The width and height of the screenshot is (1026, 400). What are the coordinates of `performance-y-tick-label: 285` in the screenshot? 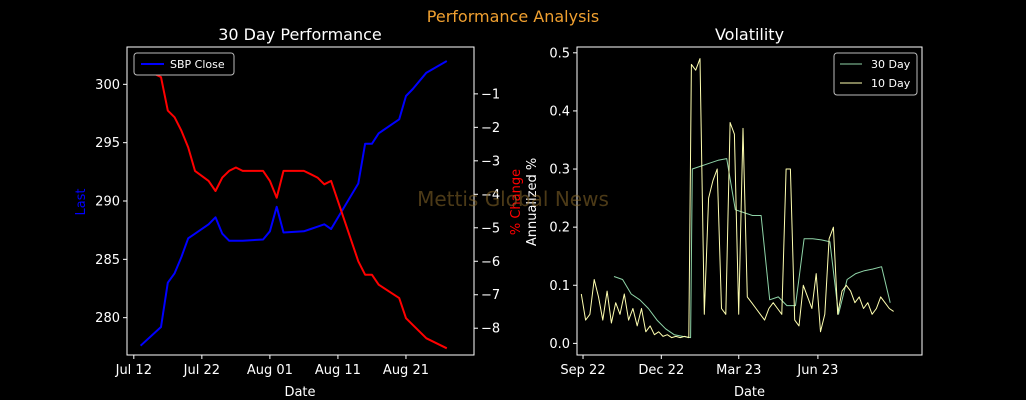 It's located at (107, 260).